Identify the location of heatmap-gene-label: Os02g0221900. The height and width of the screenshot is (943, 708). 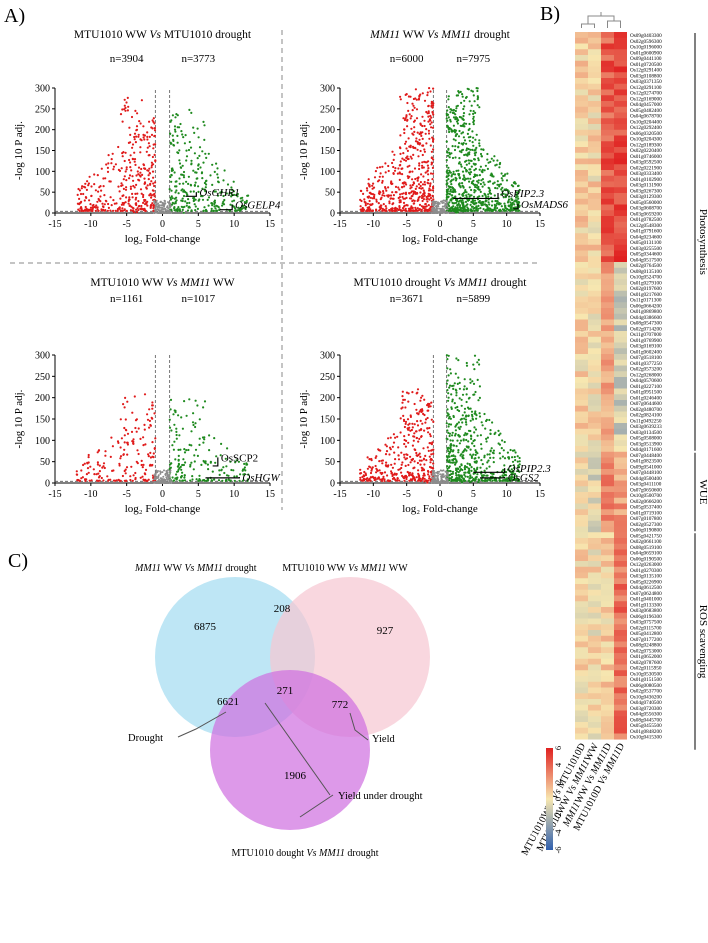
(646, 168).